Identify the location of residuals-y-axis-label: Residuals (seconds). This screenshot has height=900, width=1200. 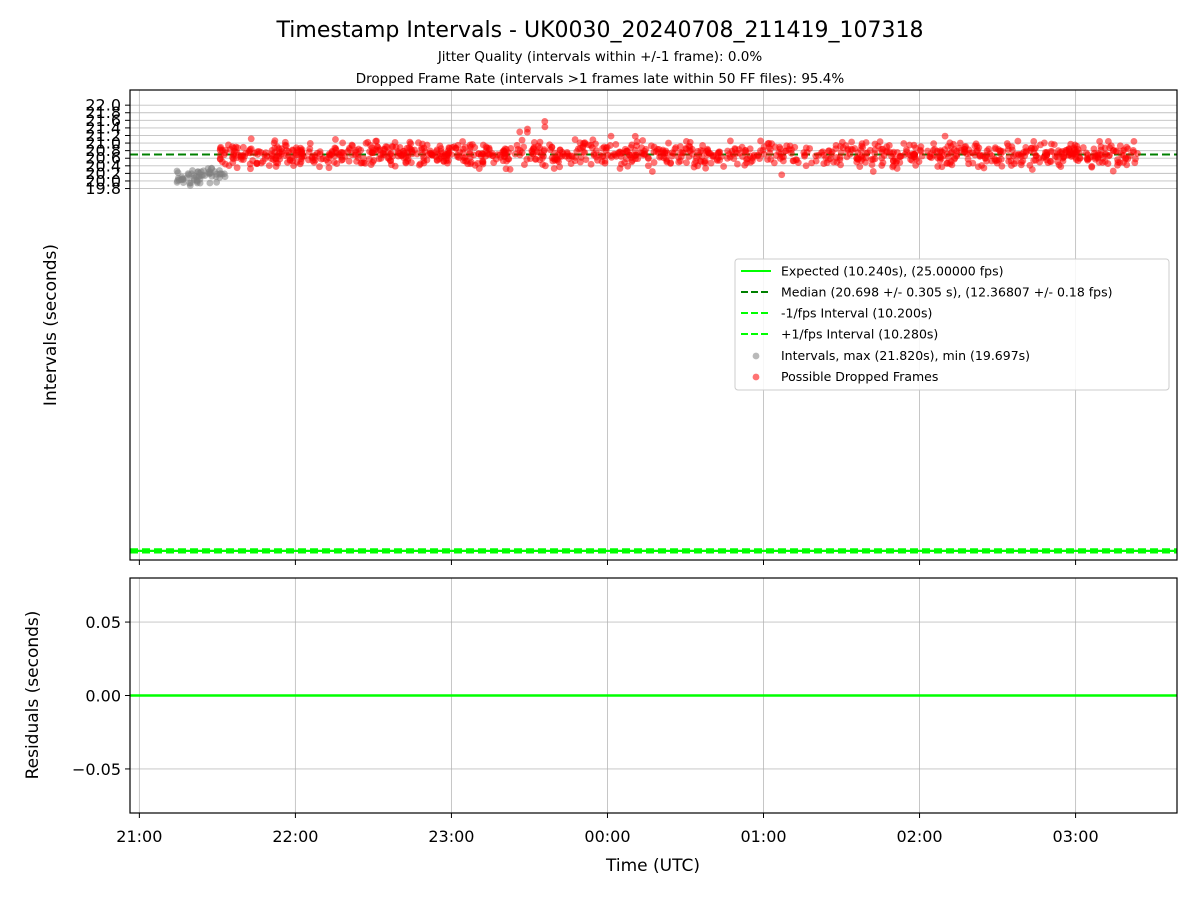
(33, 695).